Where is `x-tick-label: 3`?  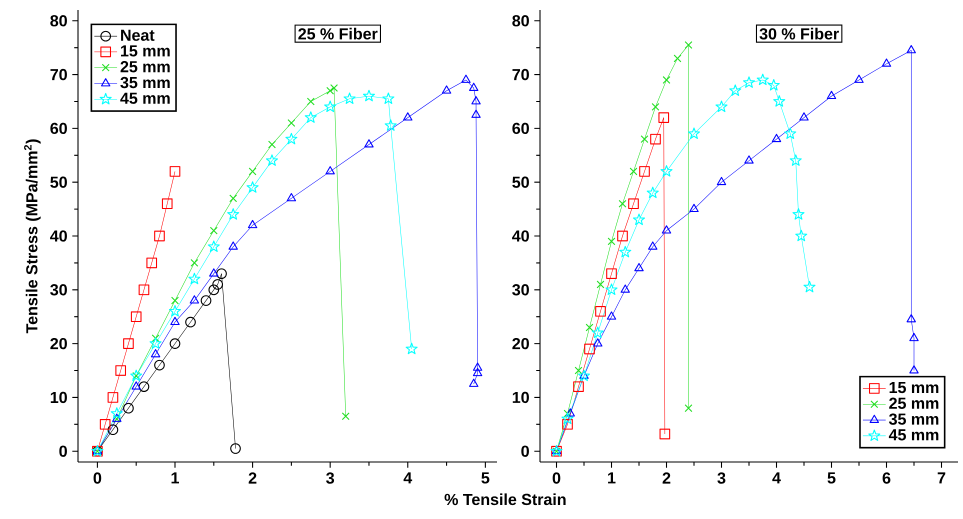 x-tick-label: 3 is located at coordinates (721, 478).